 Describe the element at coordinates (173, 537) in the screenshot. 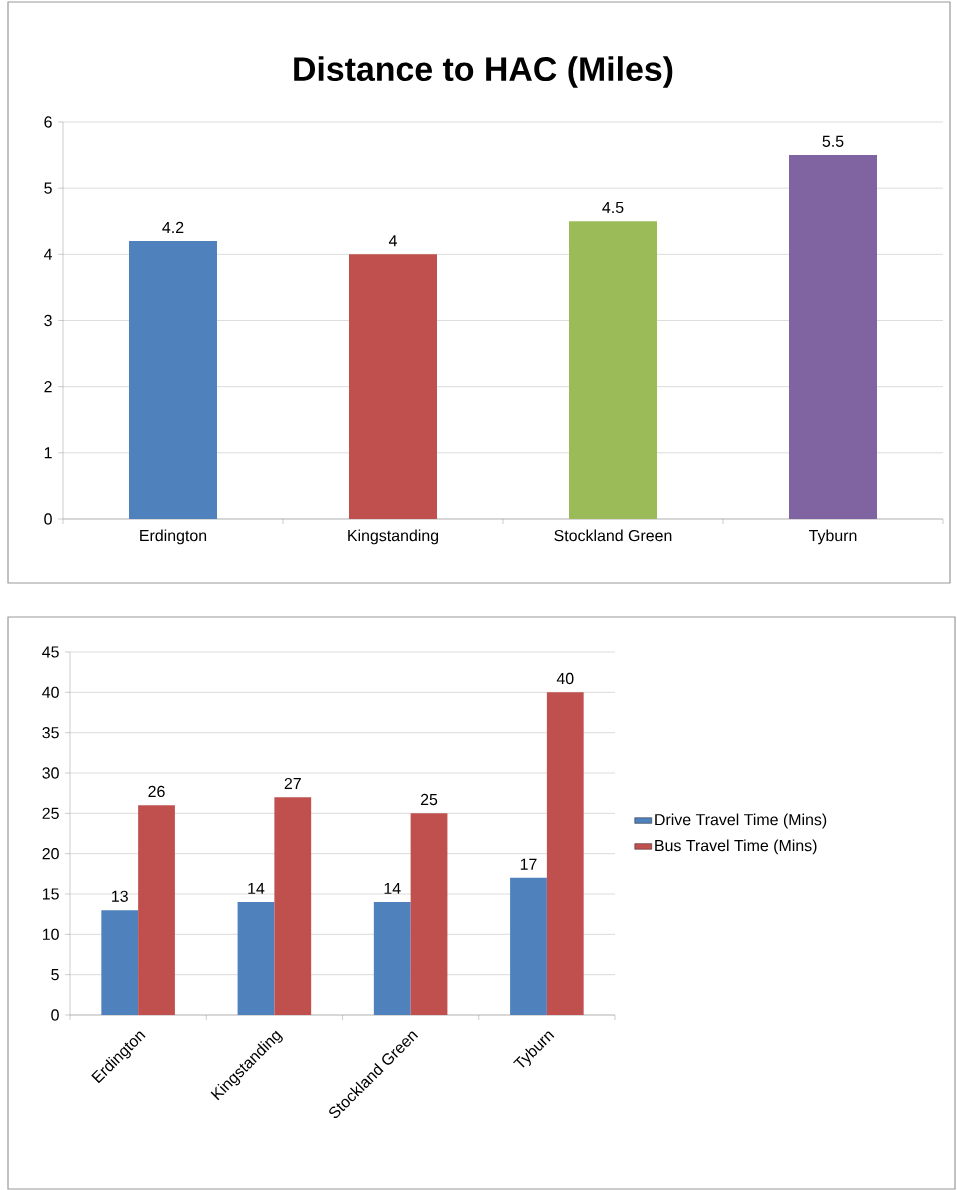

I see `x-tick-label: Erdington` at that location.